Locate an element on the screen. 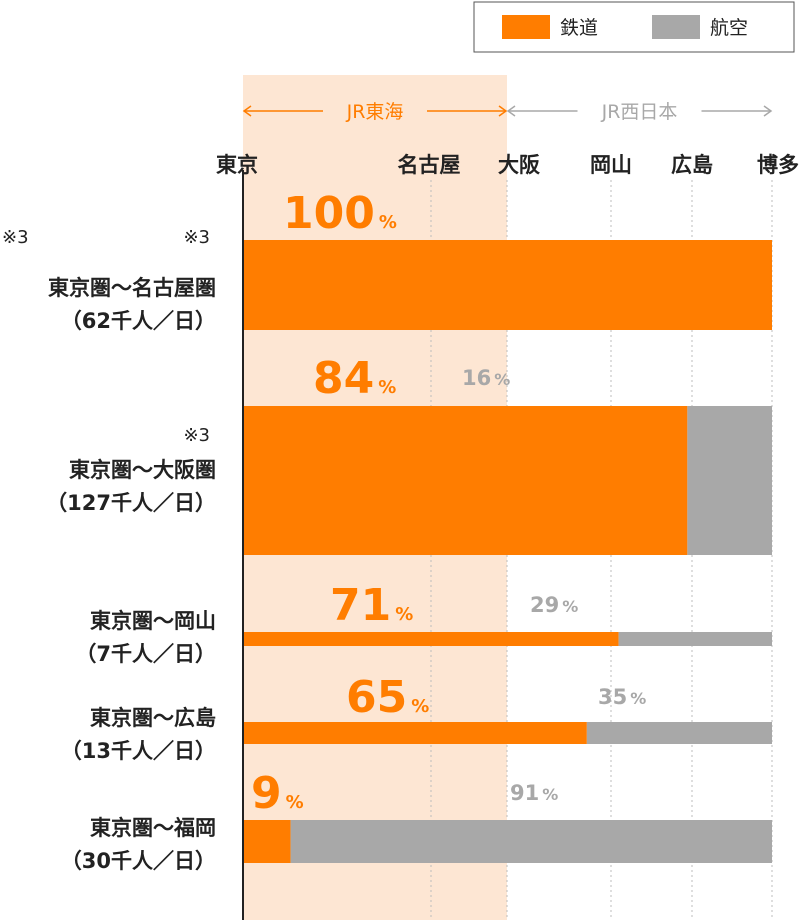 The image size is (800, 920). note-origin-0: ※3 is located at coordinates (15, 237).